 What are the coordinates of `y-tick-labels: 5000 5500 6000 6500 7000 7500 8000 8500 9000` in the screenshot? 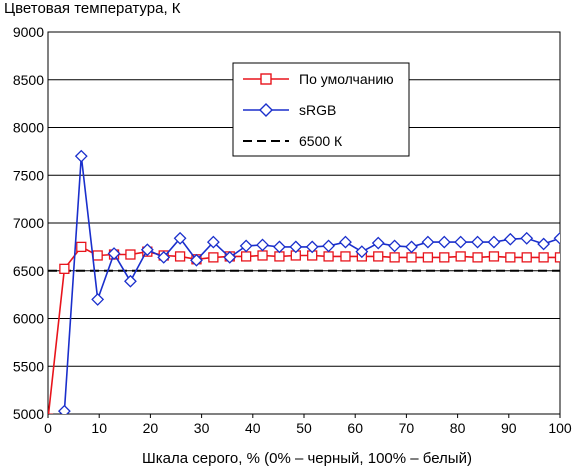 It's located at (28, 223).